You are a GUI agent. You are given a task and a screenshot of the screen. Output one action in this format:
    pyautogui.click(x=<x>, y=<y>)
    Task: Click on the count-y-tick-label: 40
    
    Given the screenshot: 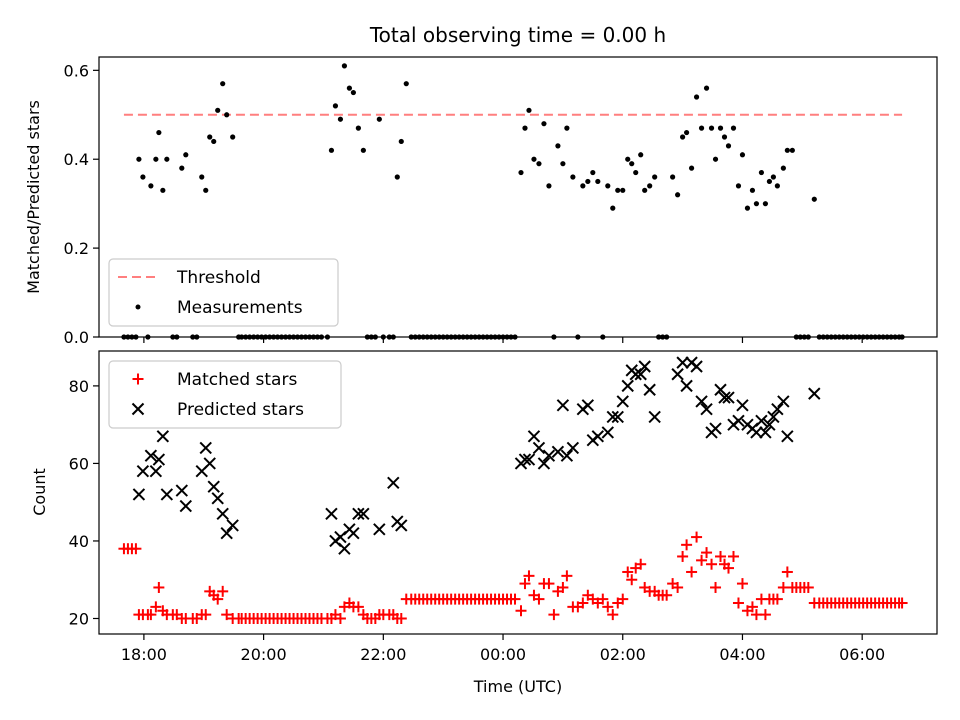 What is the action you would take?
    pyautogui.click(x=79, y=541)
    